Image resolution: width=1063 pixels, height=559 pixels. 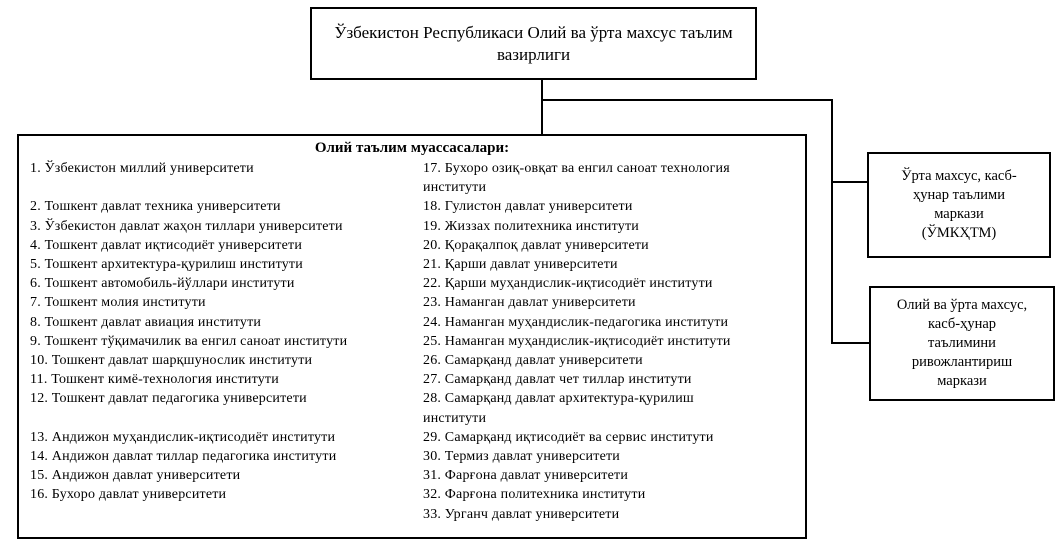 What do you see at coordinates (959, 176) in the screenshot?
I see `vocational-center-text-line: Ўрта махсус, касб-` at bounding box center [959, 176].